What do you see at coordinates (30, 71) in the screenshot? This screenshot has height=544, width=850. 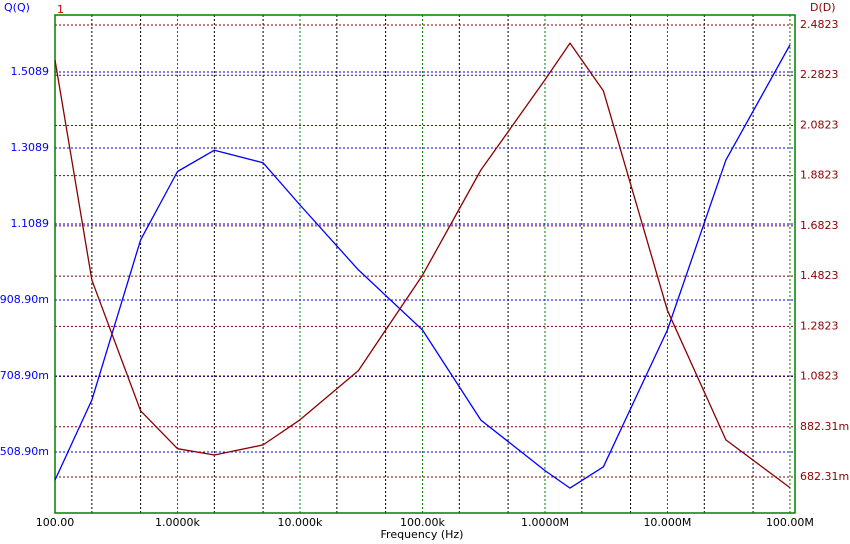 I see `y-tick-label: 1.5089` at bounding box center [30, 71].